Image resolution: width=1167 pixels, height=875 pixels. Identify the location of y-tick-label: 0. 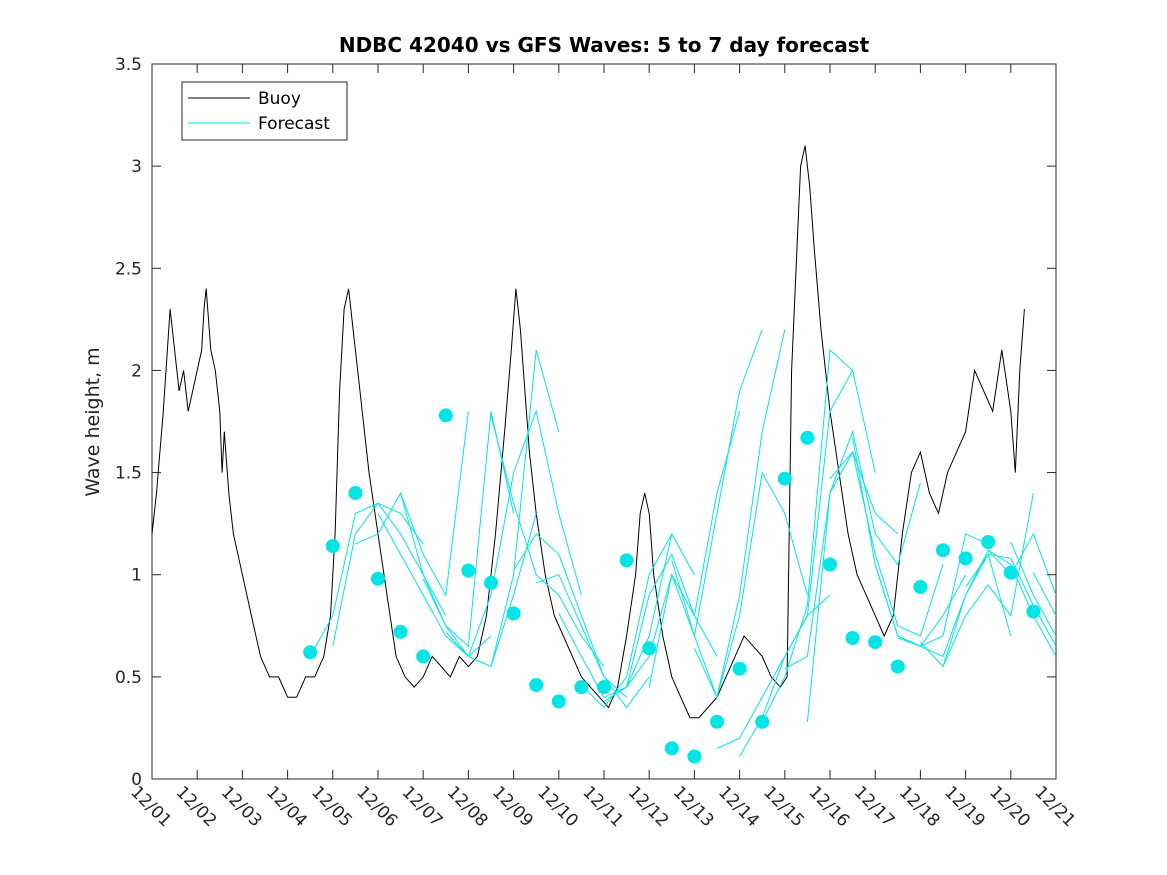
(136, 780).